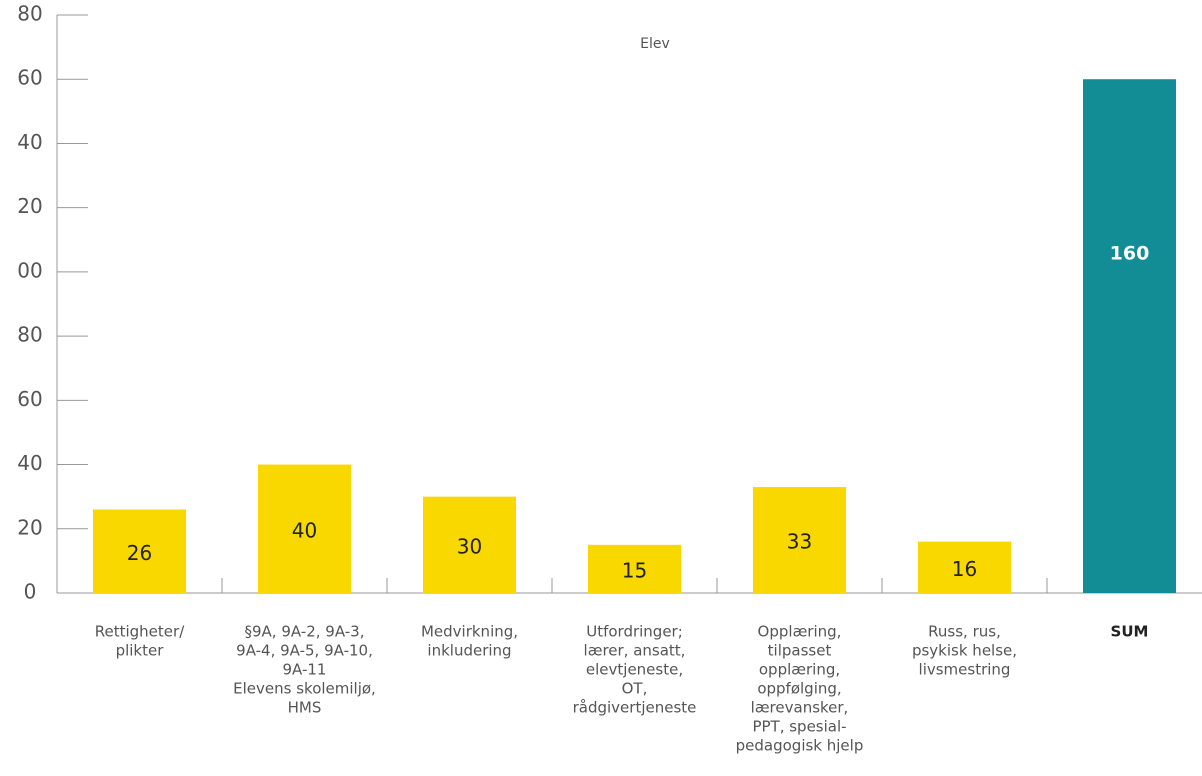  I want to click on x-tick-label: 9A-4, 9A-5, 9A-10,, so click(304, 651).